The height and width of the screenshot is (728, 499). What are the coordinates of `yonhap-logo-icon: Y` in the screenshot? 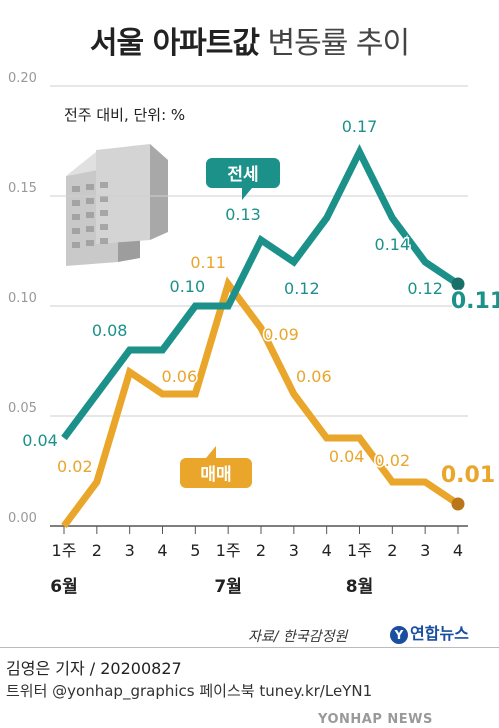 It's located at (399, 634).